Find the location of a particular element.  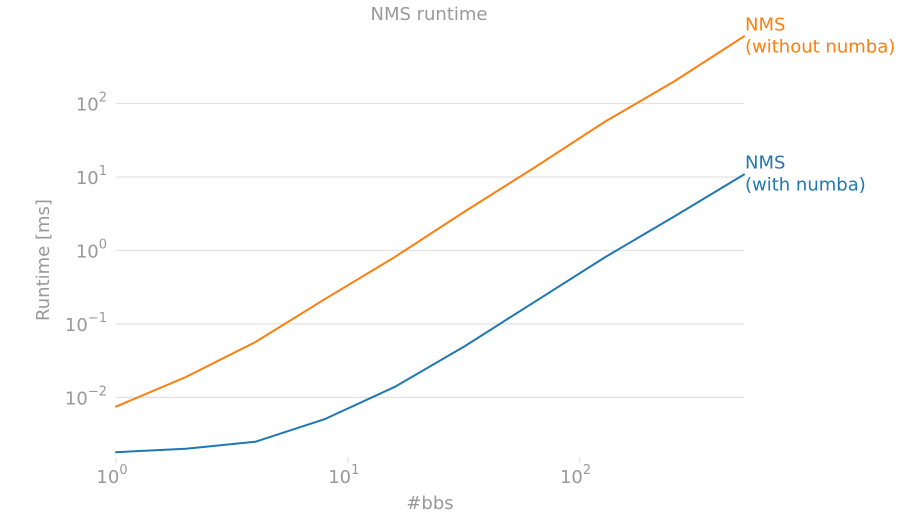

series-label-0: NMS (without numba) is located at coordinates (820, 35).